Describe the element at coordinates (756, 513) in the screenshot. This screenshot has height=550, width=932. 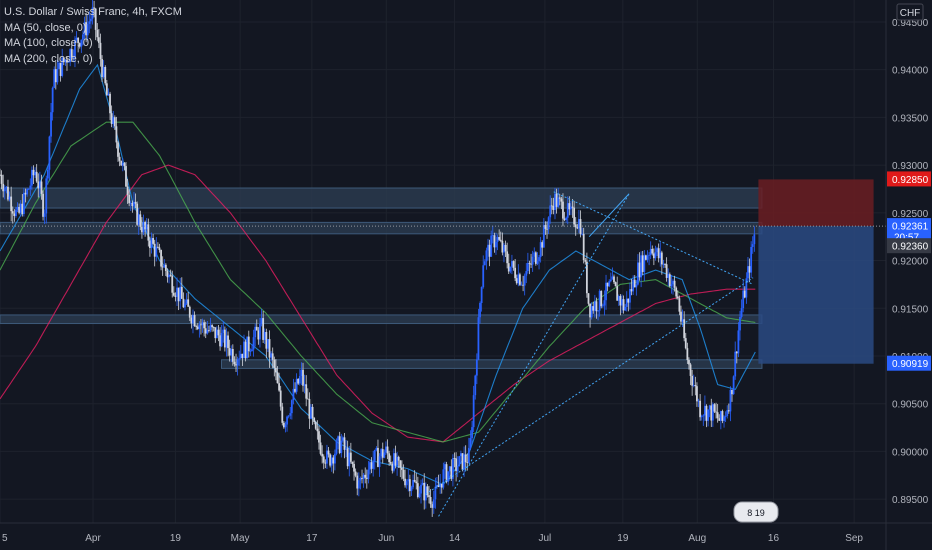
I see `events-badge-label: 8 19` at that location.